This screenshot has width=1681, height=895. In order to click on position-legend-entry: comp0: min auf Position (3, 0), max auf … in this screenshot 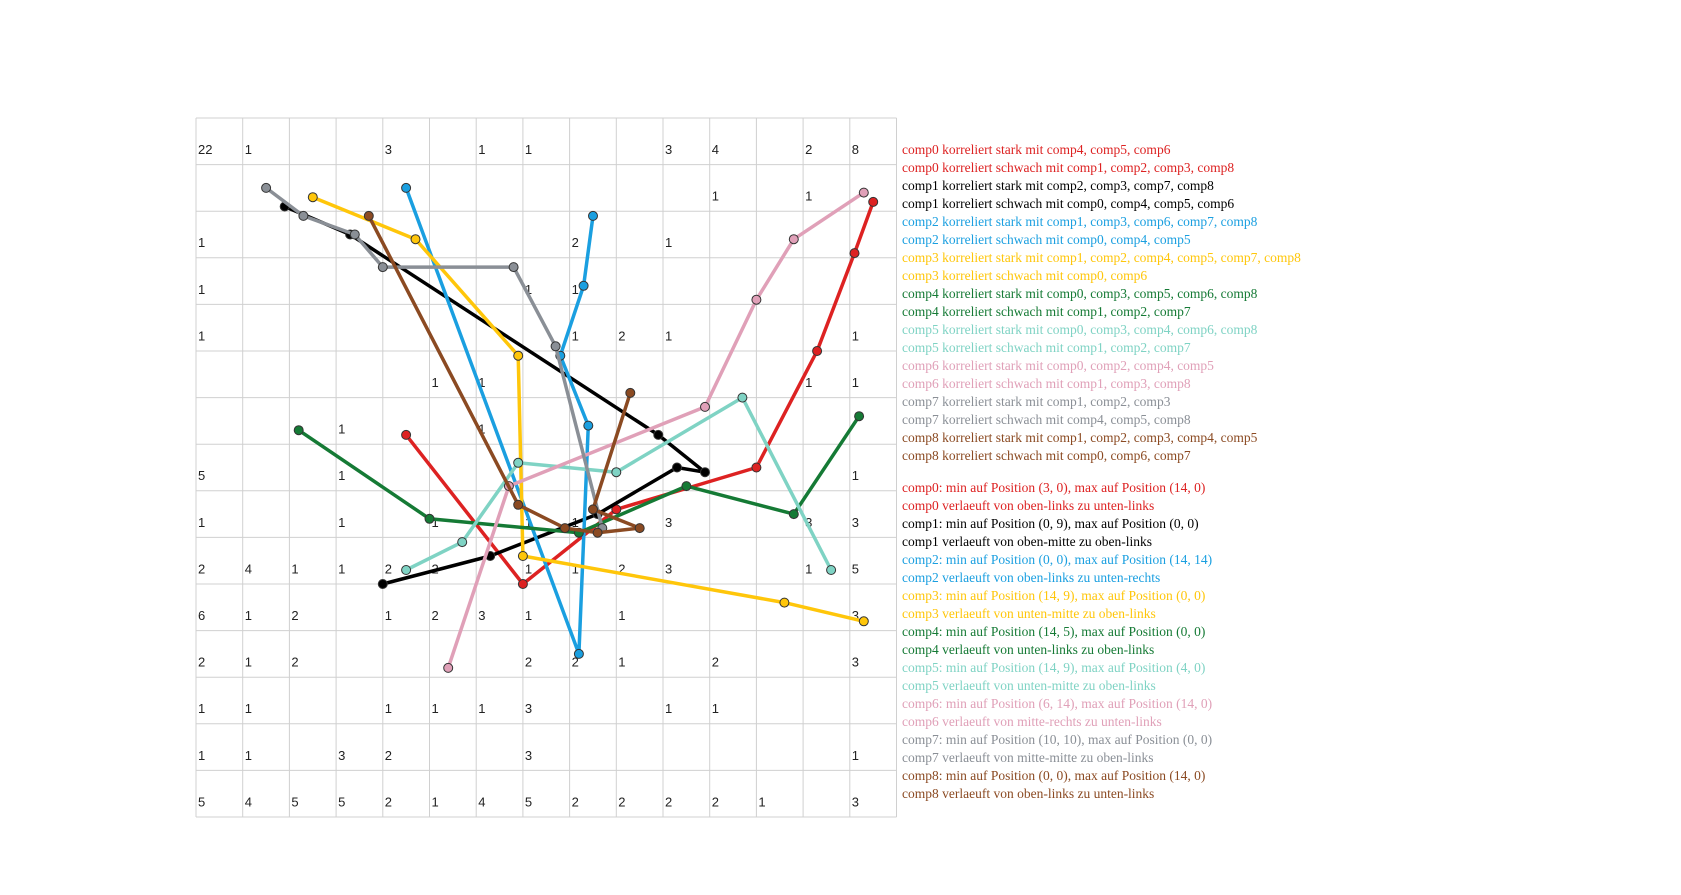, I will do `click(1054, 487)`.